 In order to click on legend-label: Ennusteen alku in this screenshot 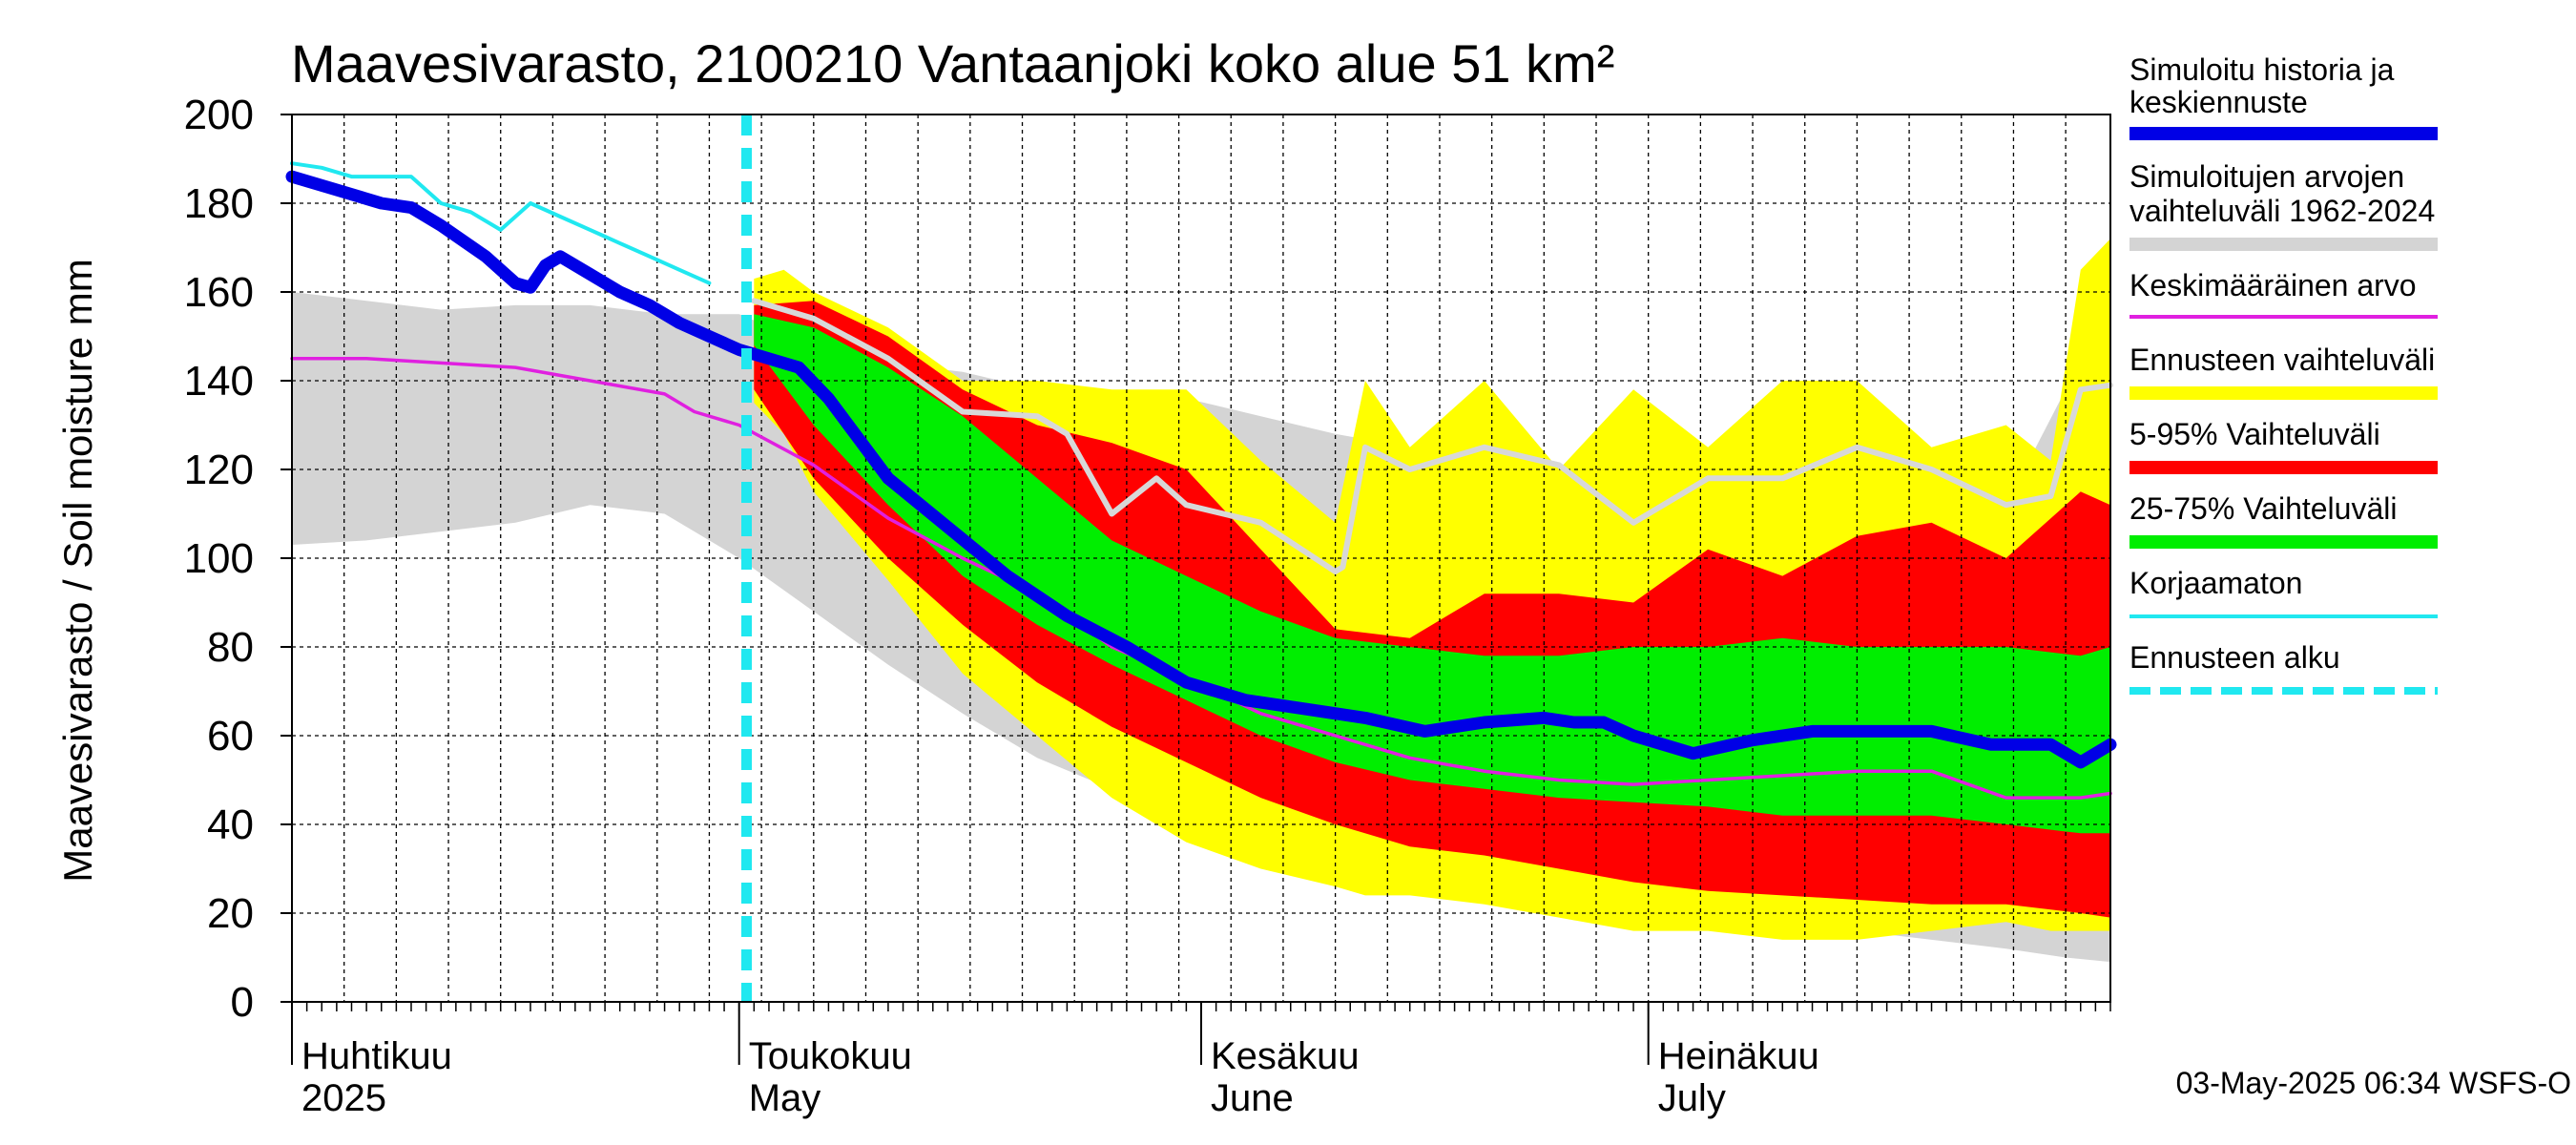, I will do `click(2234, 657)`.